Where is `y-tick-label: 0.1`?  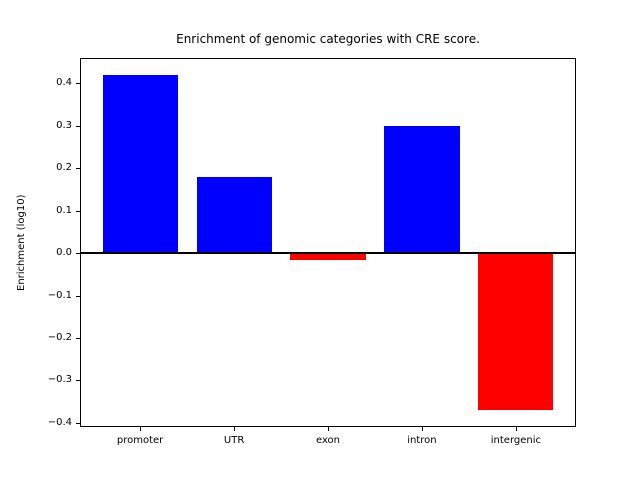
y-tick-label: 0.1 is located at coordinates (64, 210).